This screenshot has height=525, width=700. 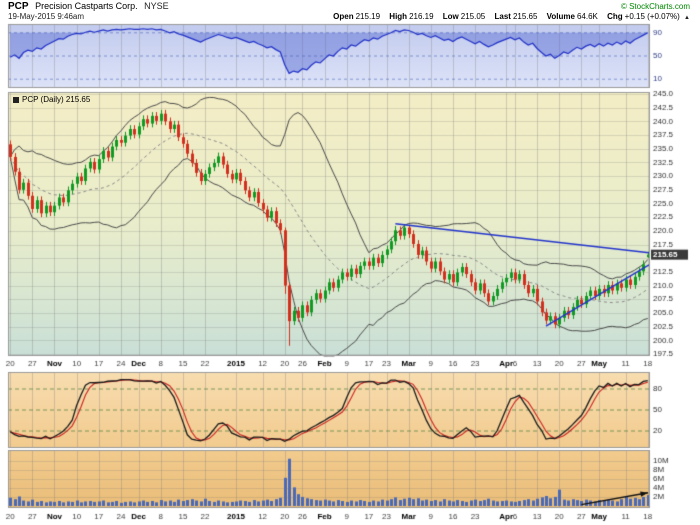 I want to click on quote-low-label: Low, so click(x=450, y=16).